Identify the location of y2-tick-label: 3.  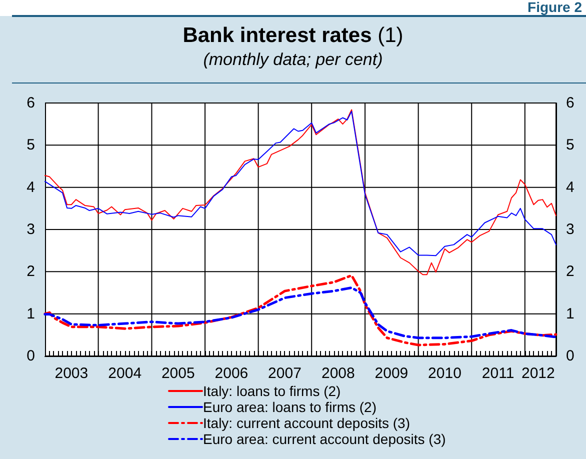
(570, 229).